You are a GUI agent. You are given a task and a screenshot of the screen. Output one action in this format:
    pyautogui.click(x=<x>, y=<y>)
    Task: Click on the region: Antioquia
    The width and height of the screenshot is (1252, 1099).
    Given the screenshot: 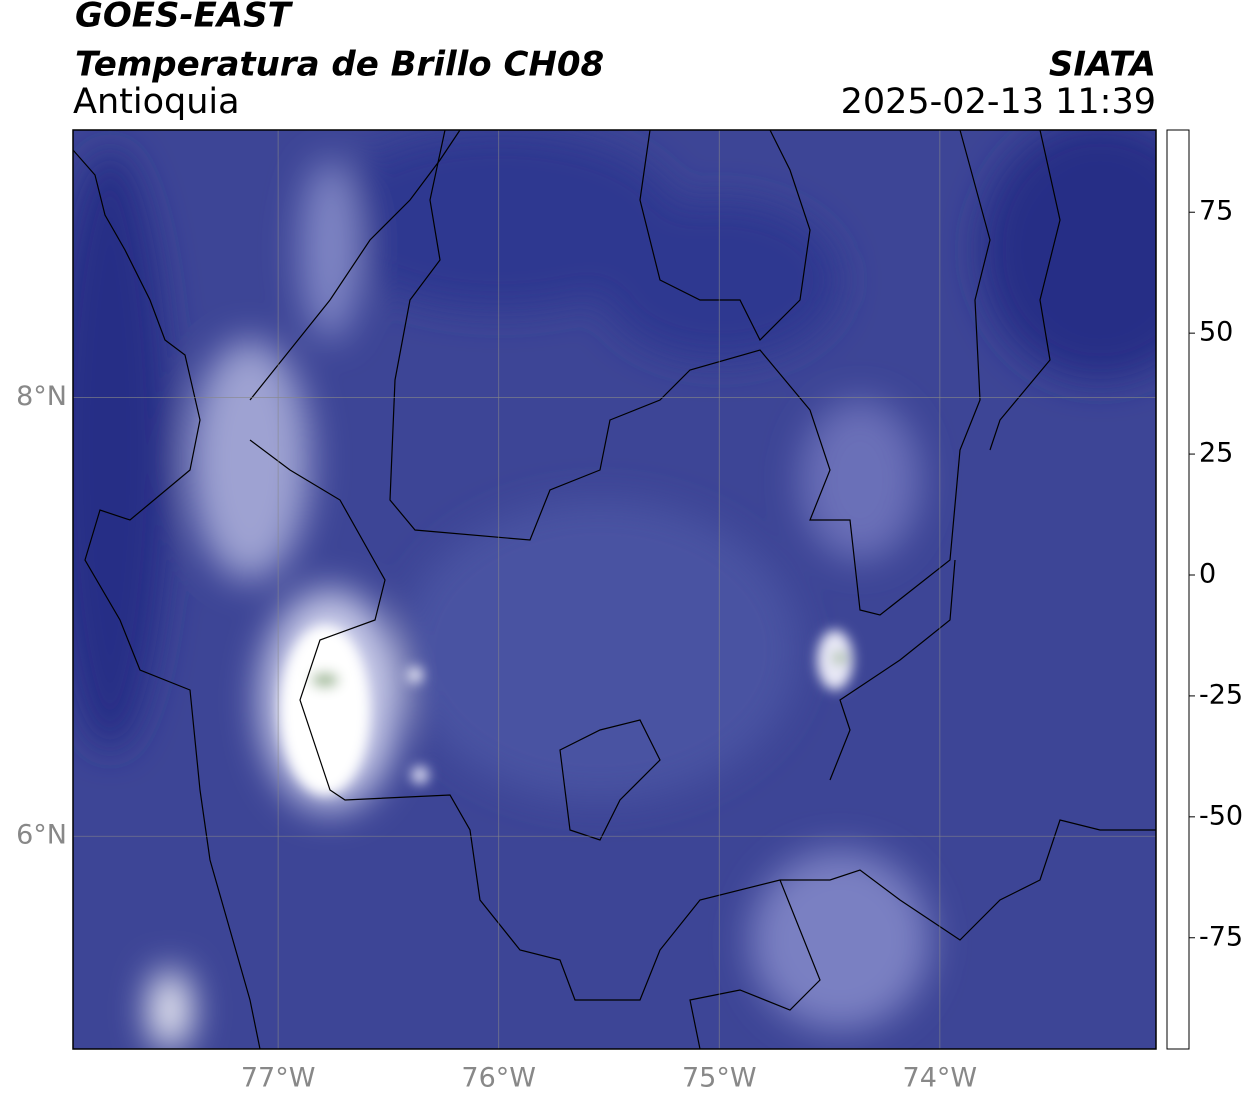 What is the action you would take?
    pyautogui.click(x=156, y=102)
    